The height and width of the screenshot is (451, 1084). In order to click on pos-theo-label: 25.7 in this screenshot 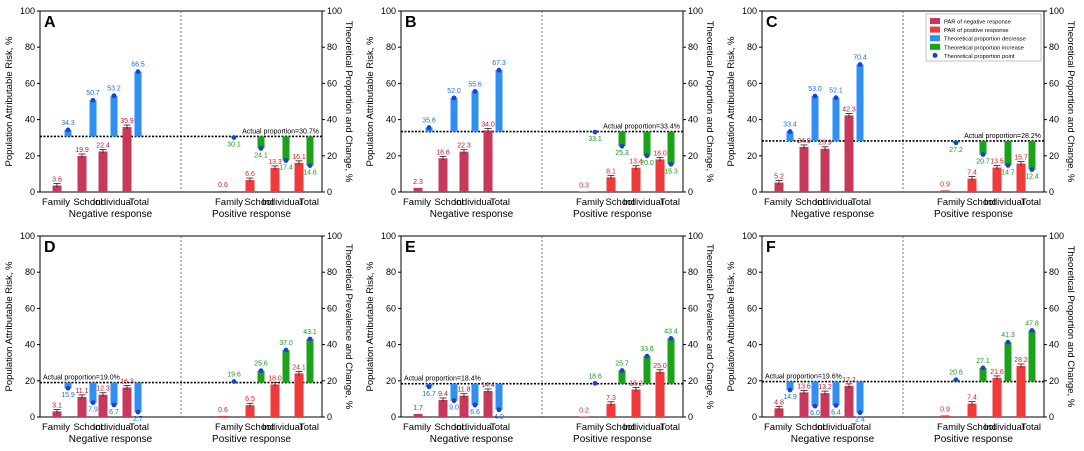, I will do `click(622, 363)`.